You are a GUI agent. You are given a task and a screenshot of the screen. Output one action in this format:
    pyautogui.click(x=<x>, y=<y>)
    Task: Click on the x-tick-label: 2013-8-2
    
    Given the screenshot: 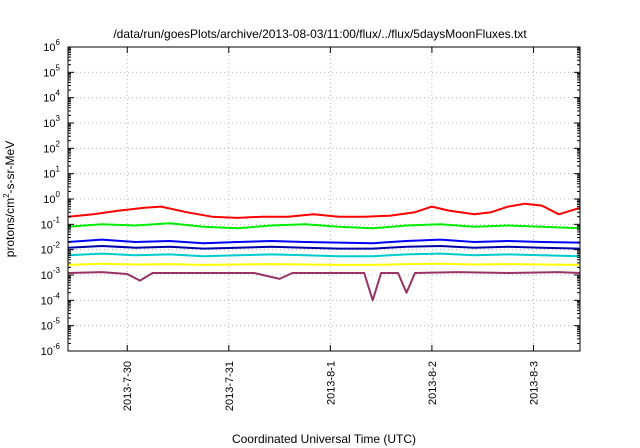 What is the action you would take?
    pyautogui.click(x=433, y=383)
    